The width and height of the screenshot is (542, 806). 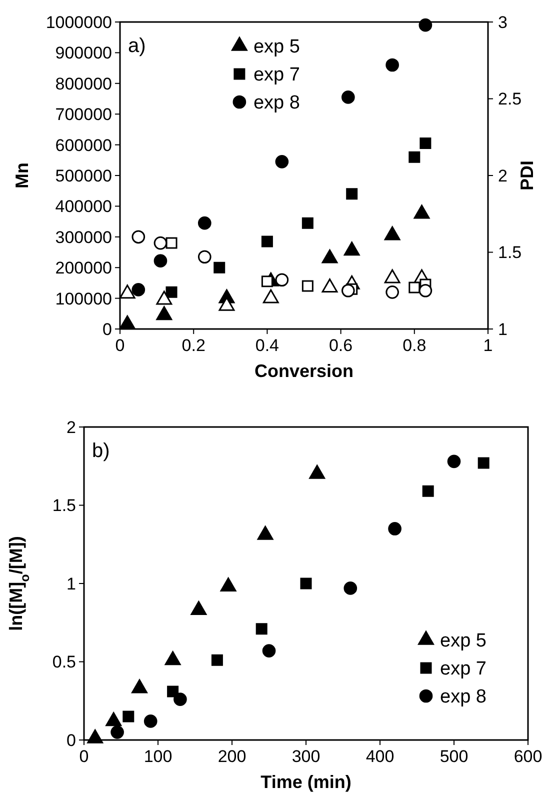 What do you see at coordinates (83, 206) in the screenshot?
I see `y-tick-label: 400000` at bounding box center [83, 206].